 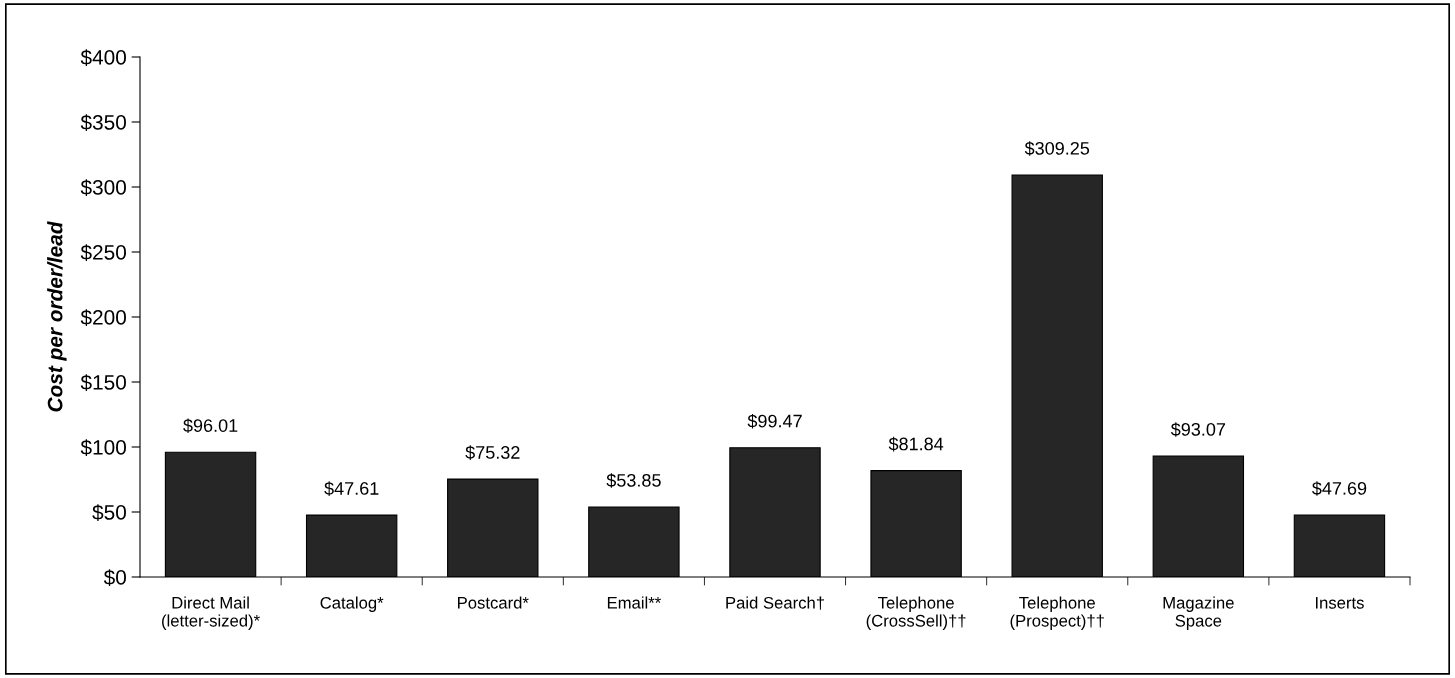 What do you see at coordinates (103, 317) in the screenshot?
I see `y-tick-label: $200` at bounding box center [103, 317].